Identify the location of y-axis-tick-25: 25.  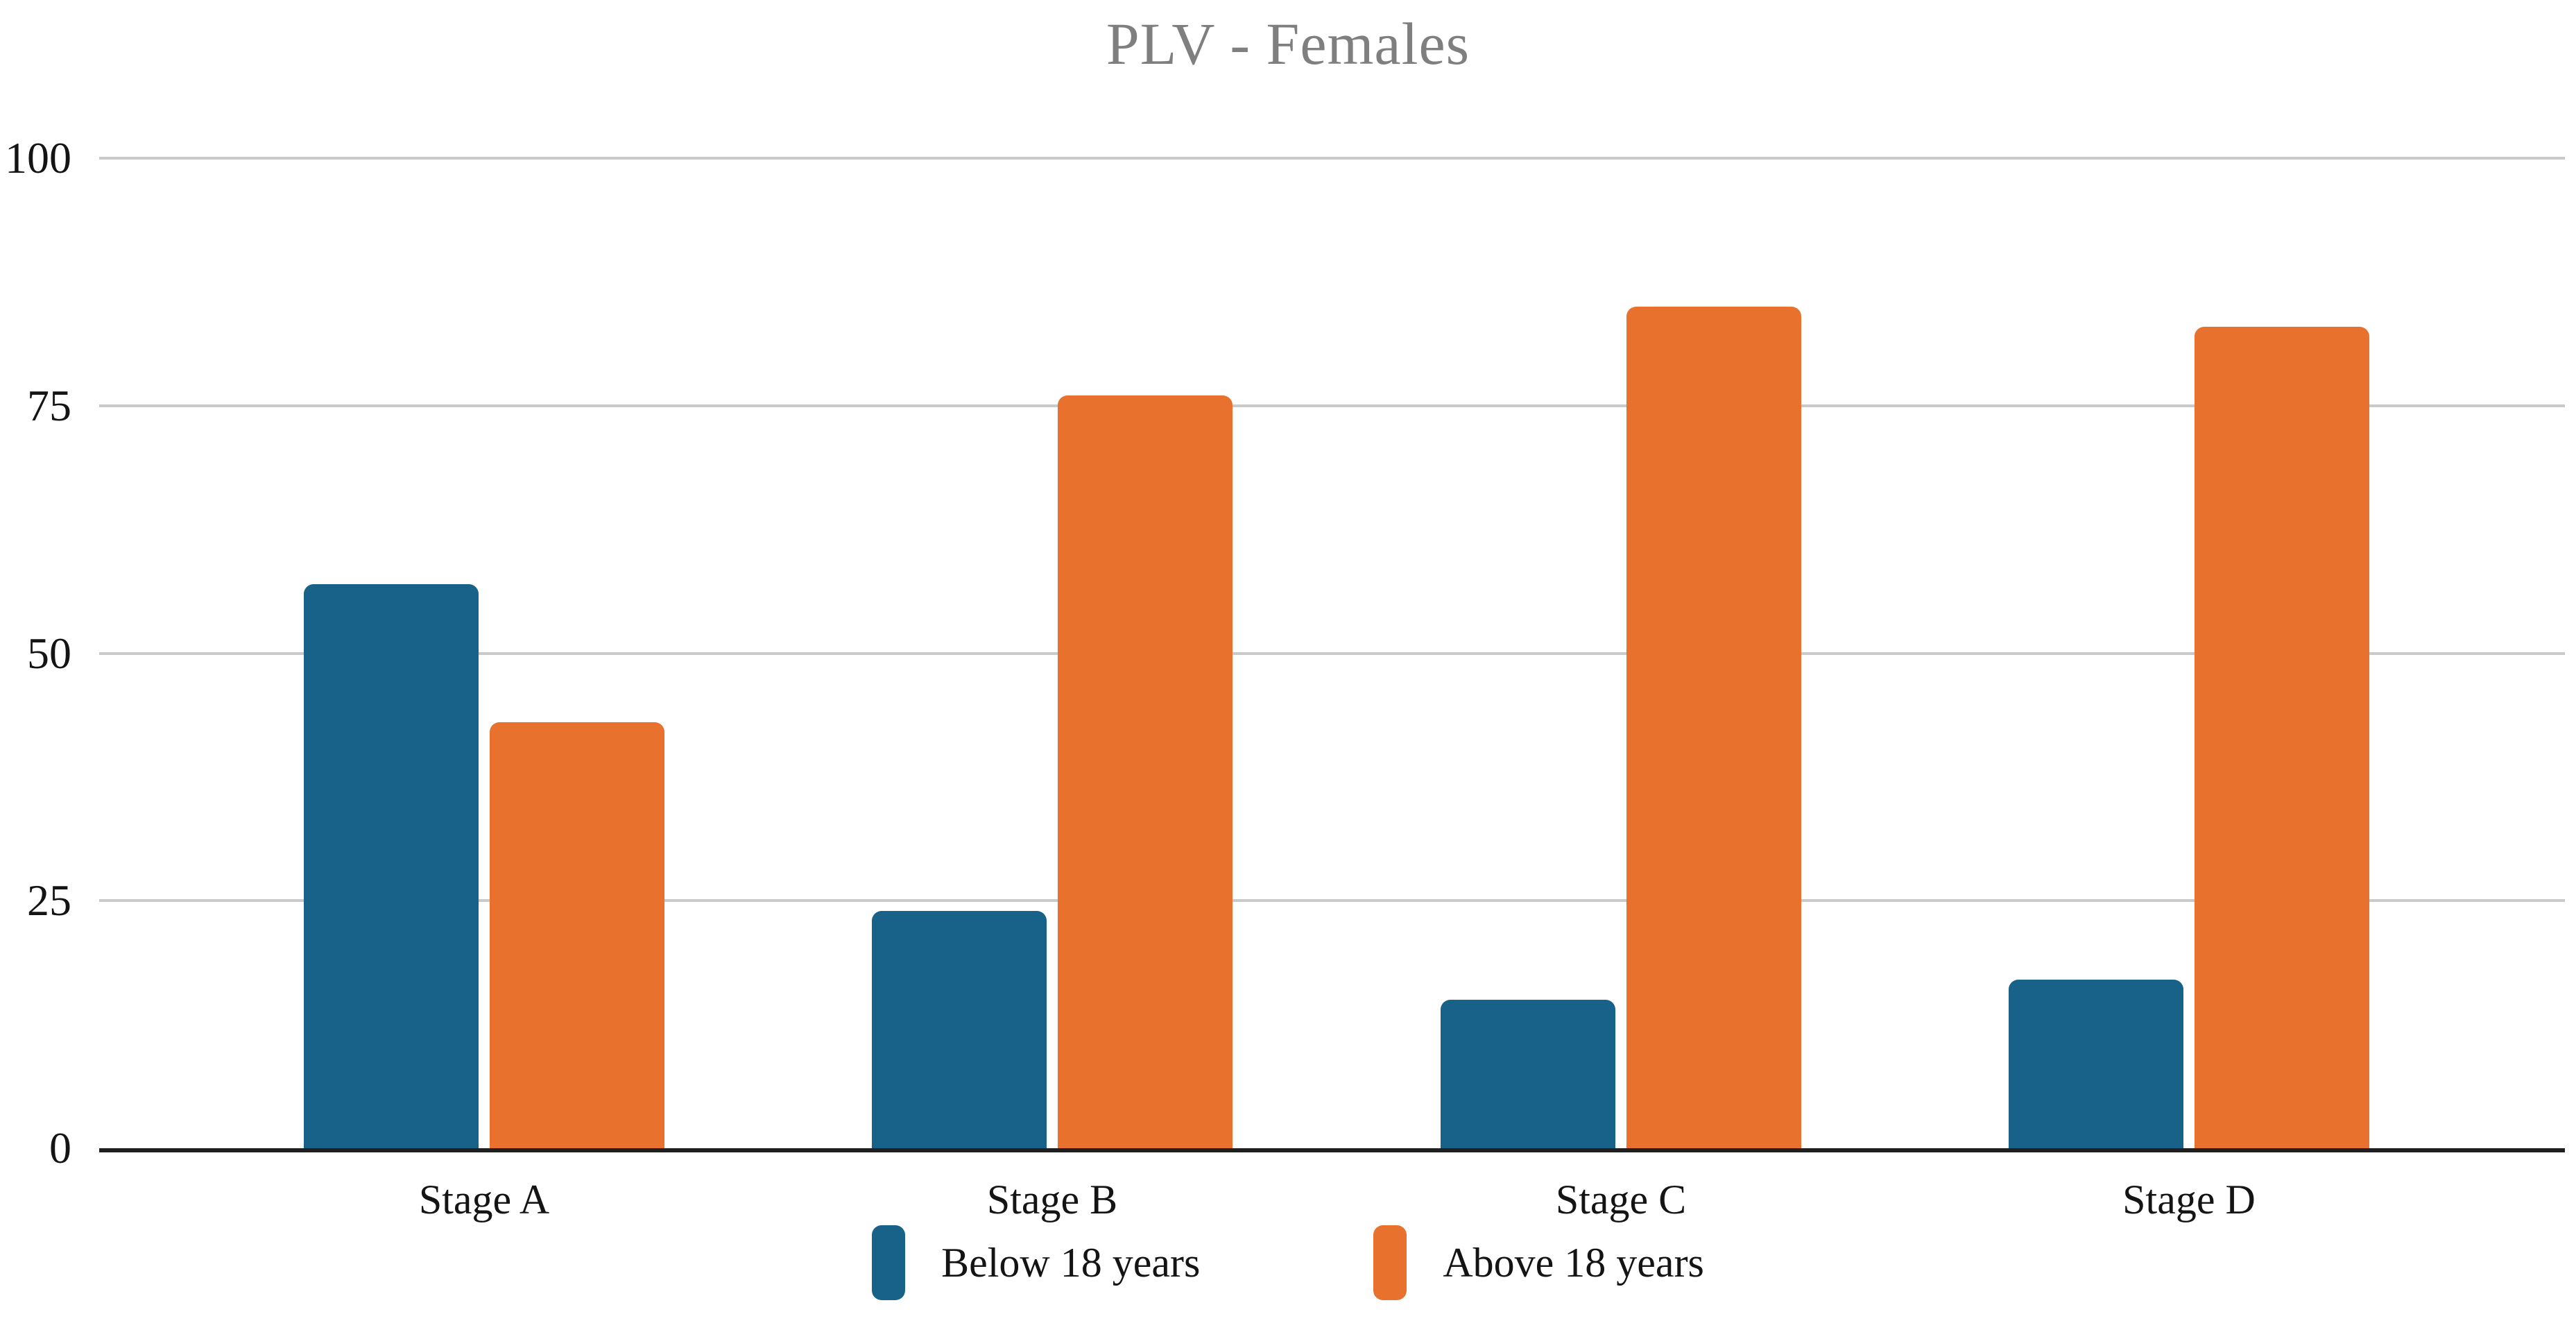
(49, 901).